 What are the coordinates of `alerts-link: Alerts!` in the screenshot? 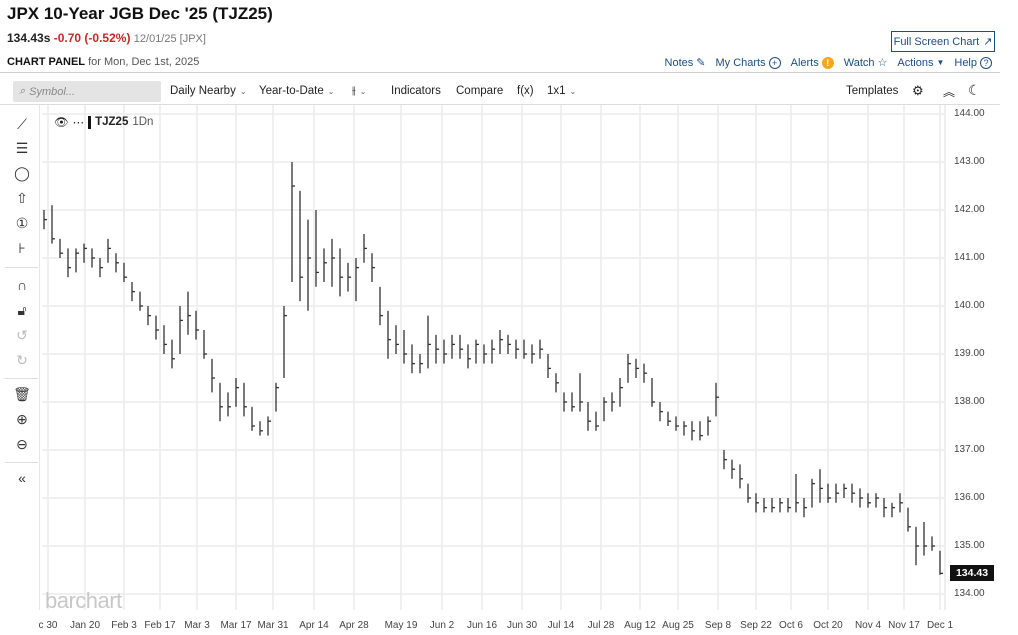 It's located at (812, 62).